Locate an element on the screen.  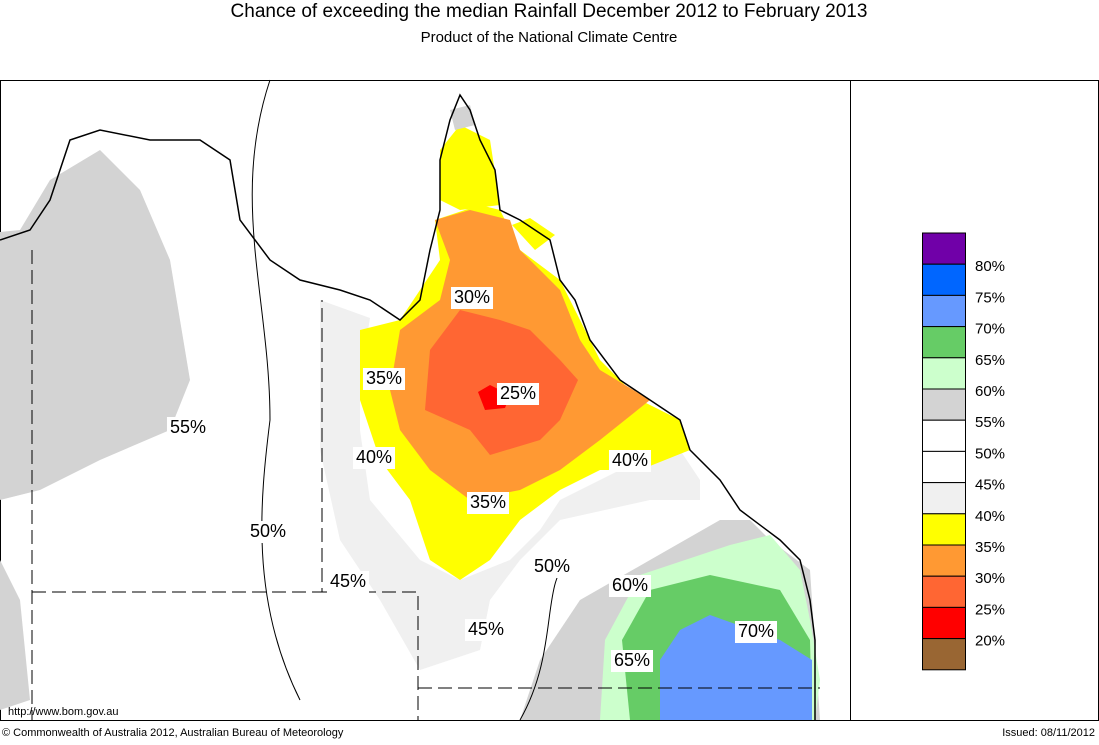
legend-label: 40% is located at coordinates (990, 516).